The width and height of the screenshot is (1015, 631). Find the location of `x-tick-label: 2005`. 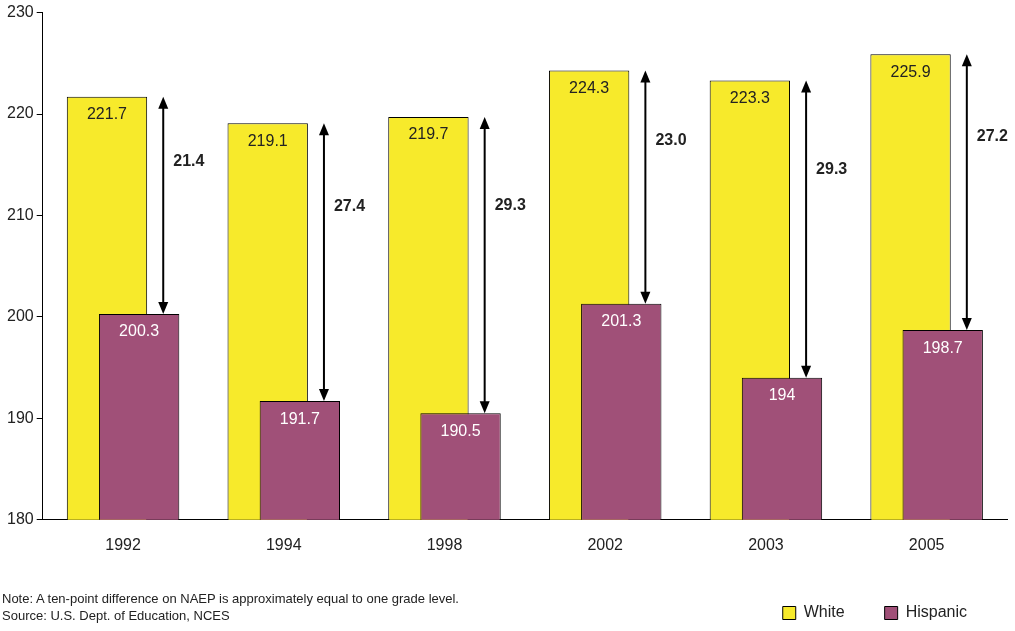

x-tick-label: 2005 is located at coordinates (926, 544).